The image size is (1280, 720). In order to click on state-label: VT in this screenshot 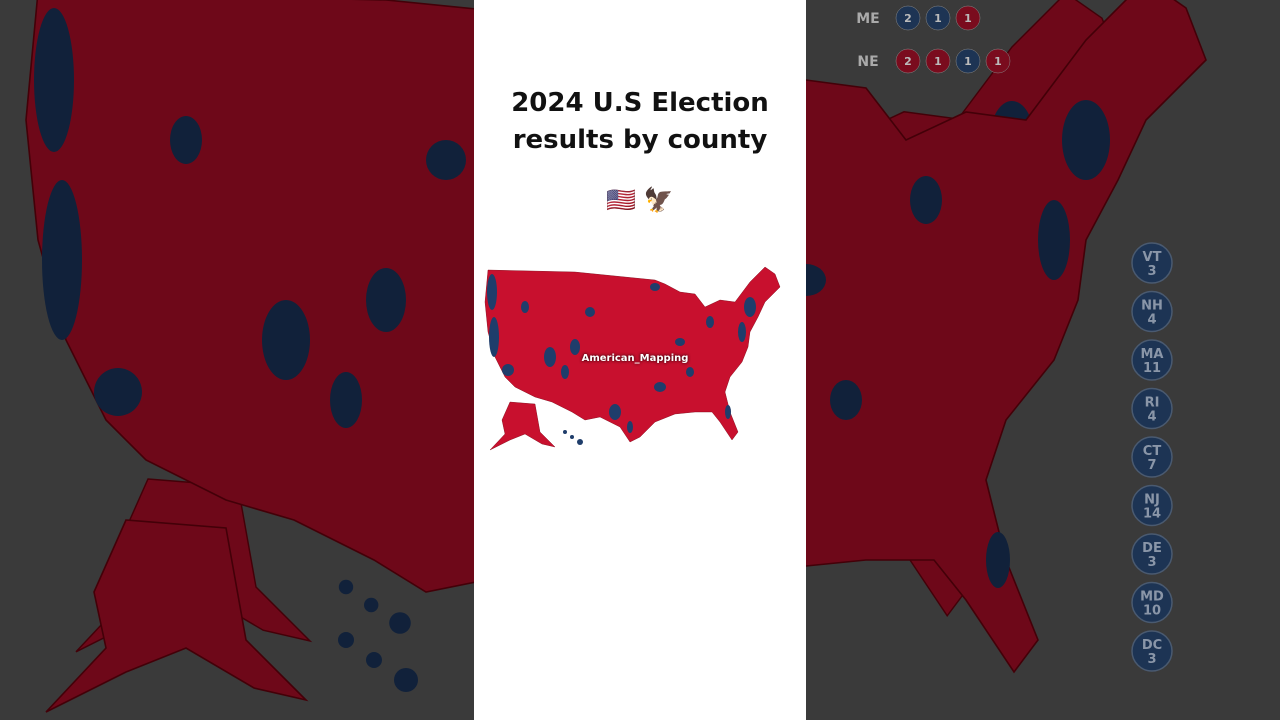, I will do `click(1152, 257)`.